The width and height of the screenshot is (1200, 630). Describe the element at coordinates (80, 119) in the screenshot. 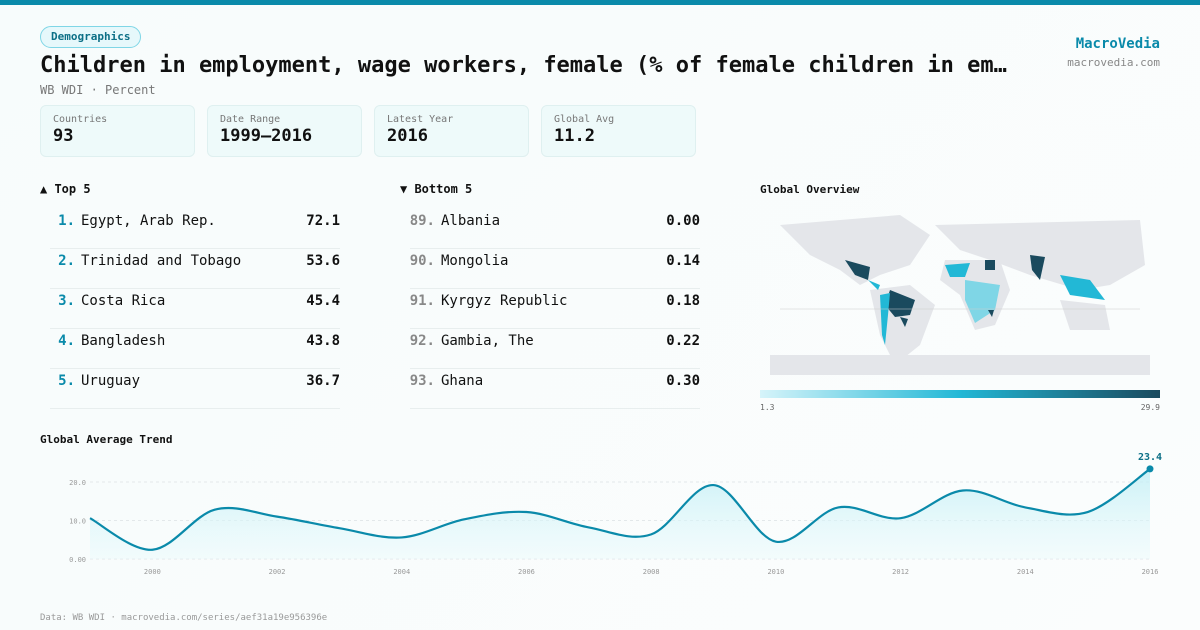

I see `stat-label: Countries` at that location.